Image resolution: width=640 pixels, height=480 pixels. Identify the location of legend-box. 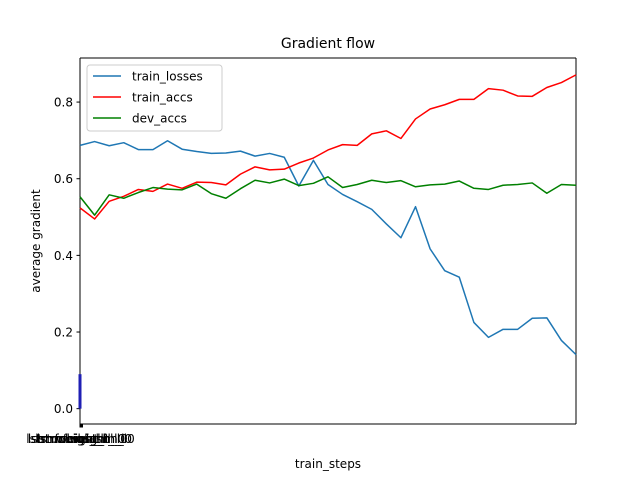
(154, 98).